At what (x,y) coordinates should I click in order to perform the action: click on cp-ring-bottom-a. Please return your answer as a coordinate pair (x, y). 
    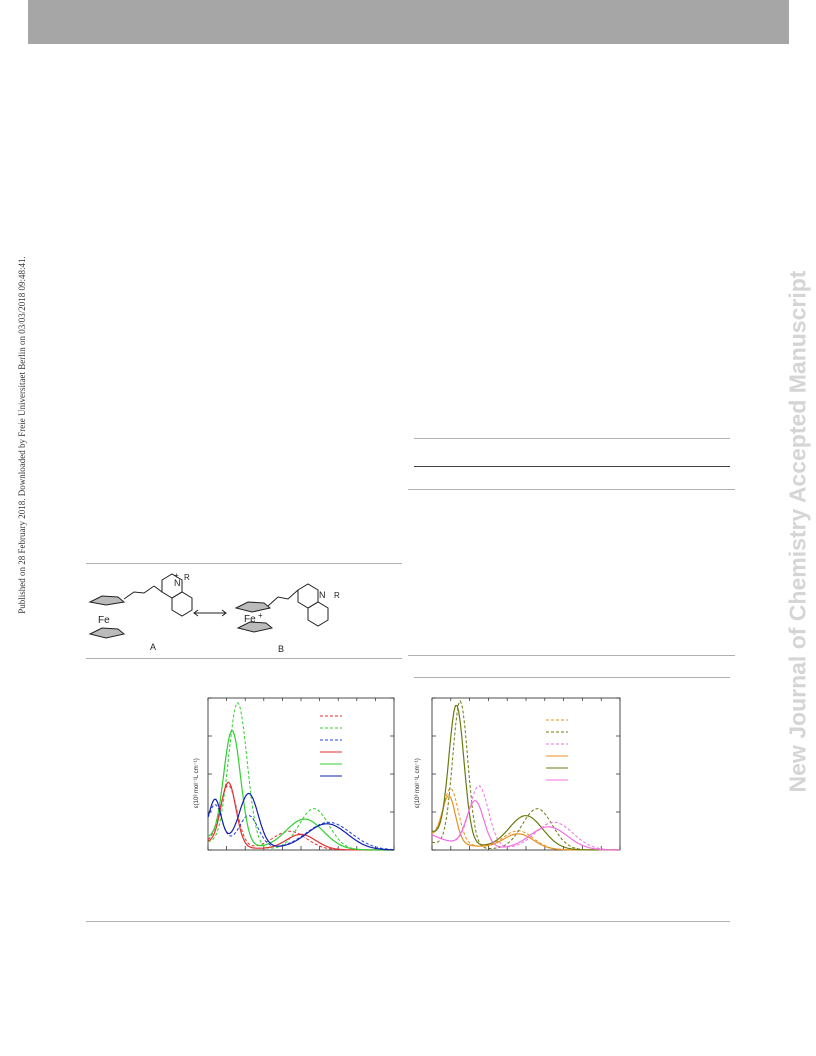
    Looking at the image, I should click on (107, 633).